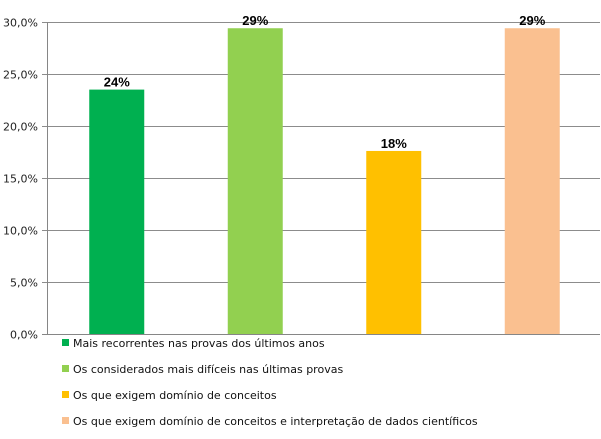 This screenshot has height=439, width=601. I want to click on y-tick-label: 30,0%, so click(20, 23).